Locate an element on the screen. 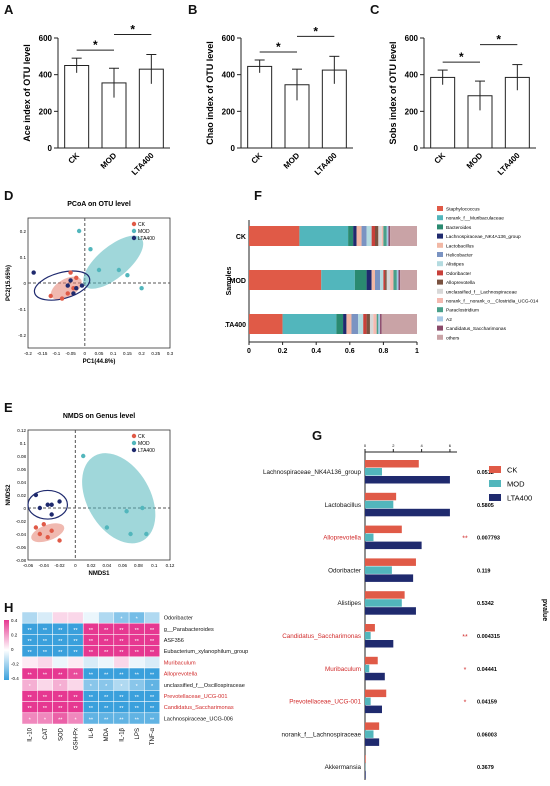  y-axis-label: PC2(15.65%) is located at coordinates (9, 283).